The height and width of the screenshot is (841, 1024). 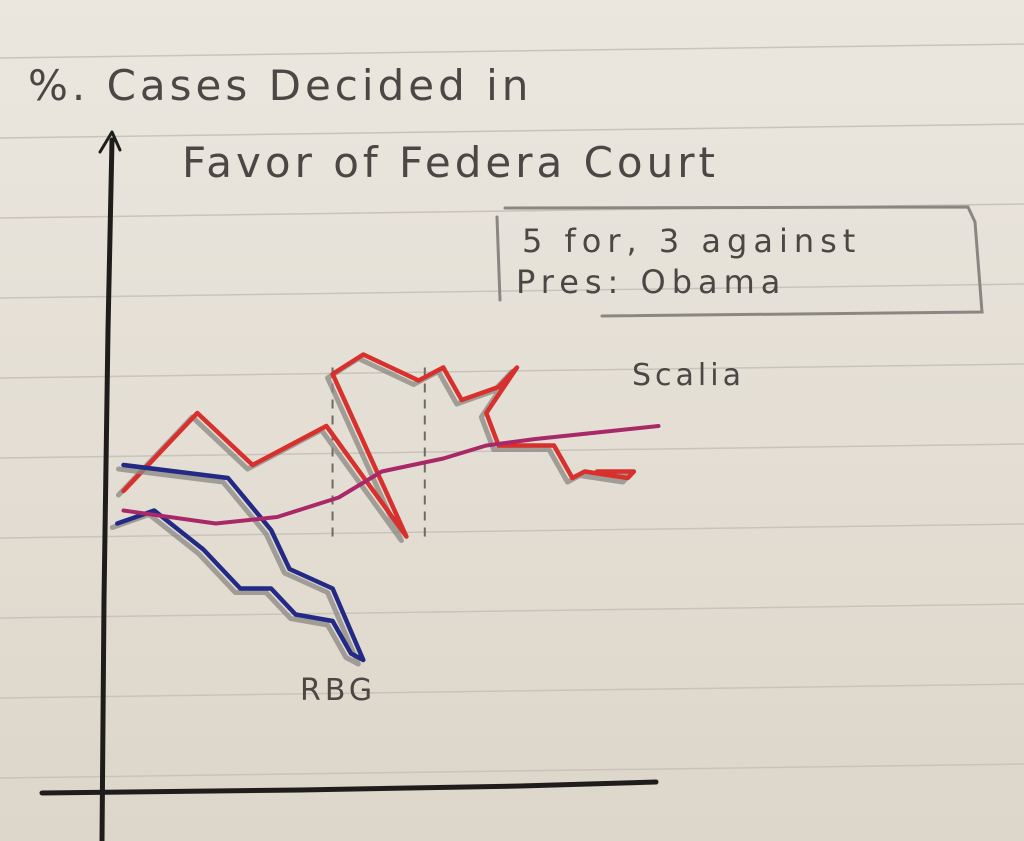 I want to click on annotation-box, so click(x=739, y=261).